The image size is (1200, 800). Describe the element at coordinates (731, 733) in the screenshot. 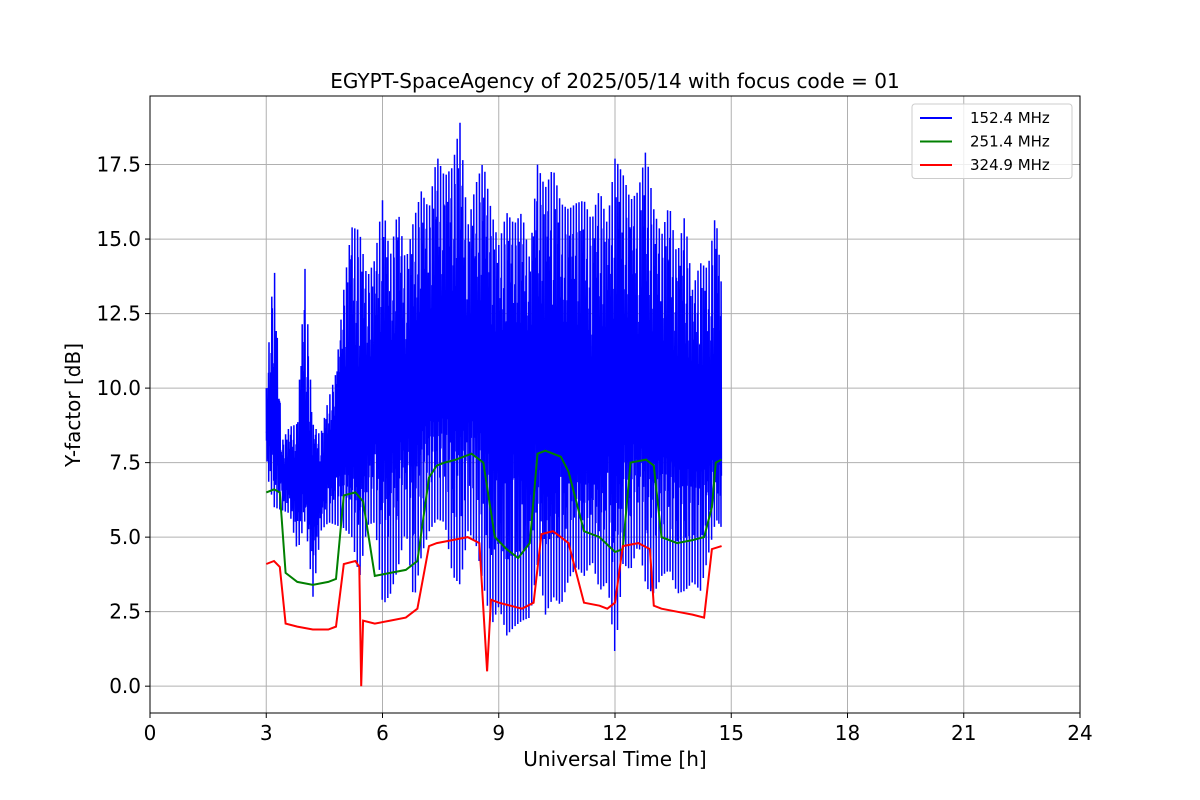

I see `x-tick-label: 15` at that location.